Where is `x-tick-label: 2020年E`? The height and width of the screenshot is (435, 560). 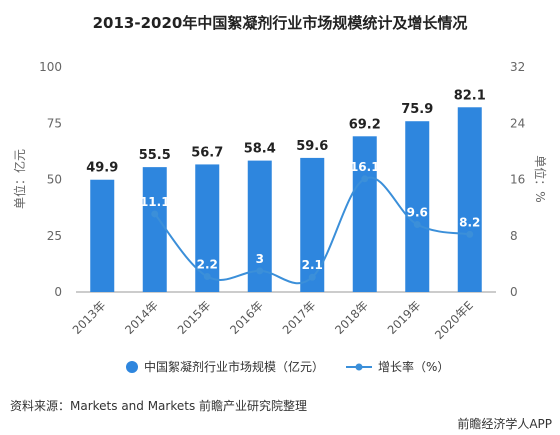 x-tick-label: 2020年E is located at coordinates (454, 320).